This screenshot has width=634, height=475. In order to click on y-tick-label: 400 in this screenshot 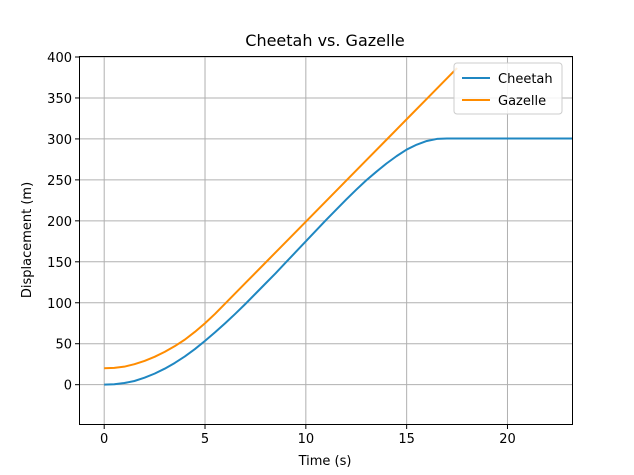, I will do `click(59, 58)`.